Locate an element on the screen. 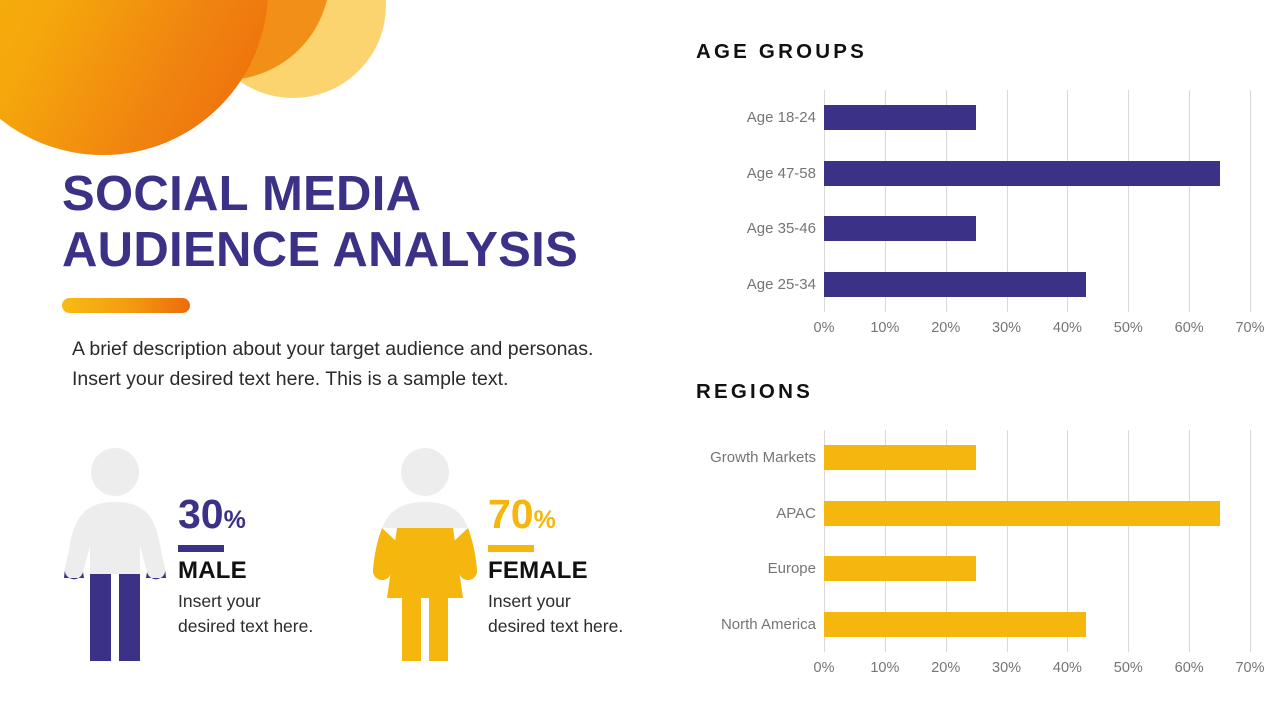 Image resolution: width=1280 pixels, height=720 pixels. decorative-circles is located at coordinates (200, 100).